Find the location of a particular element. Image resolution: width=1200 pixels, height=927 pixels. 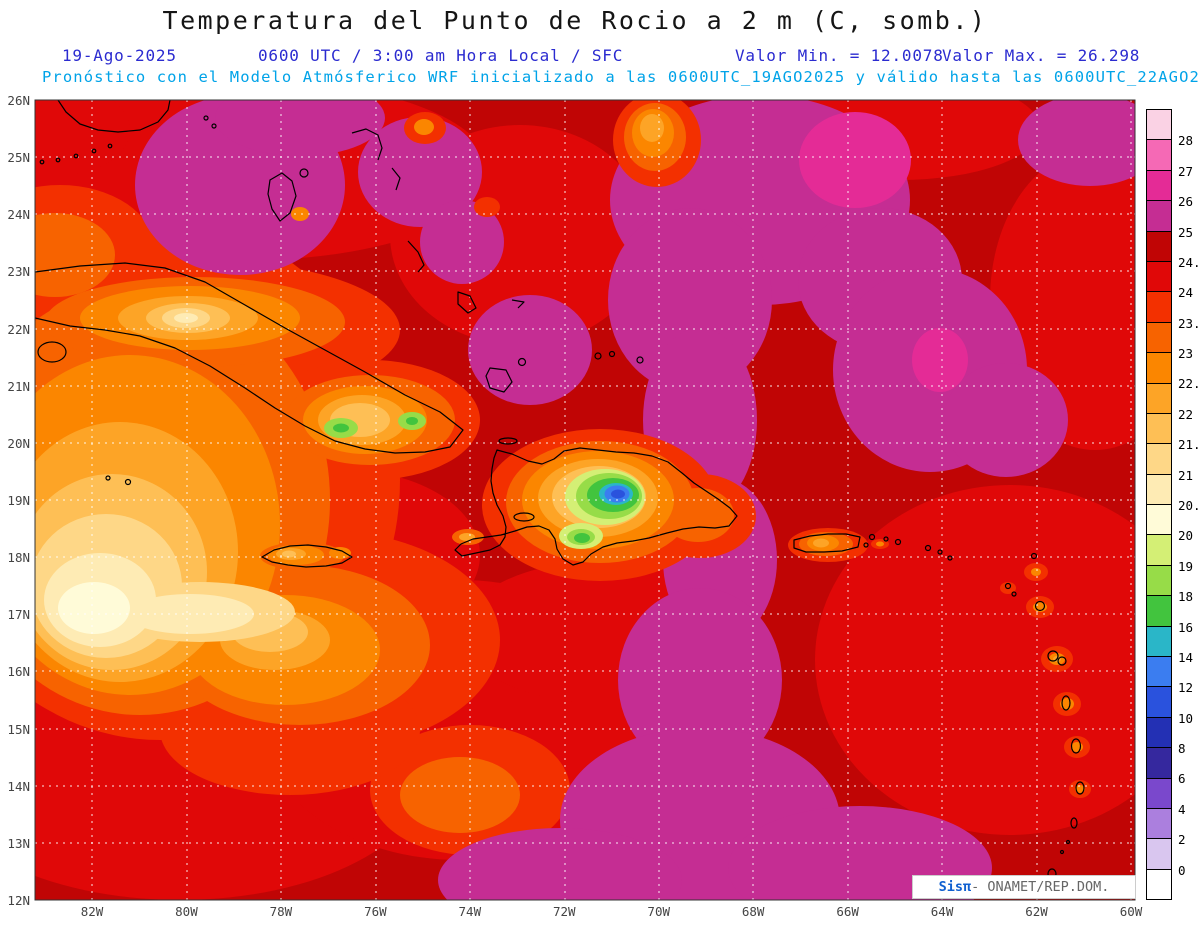

min-value-label: Valor Min. = 12.0078 is located at coordinates (839, 55).